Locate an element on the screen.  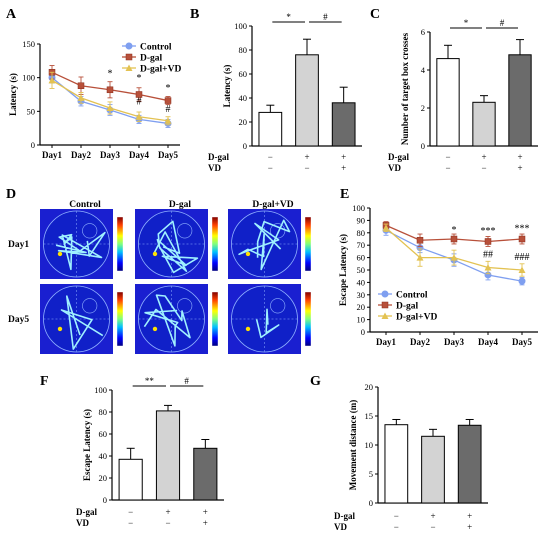
x-tick-label: Day1 is located at coordinates (52, 155).